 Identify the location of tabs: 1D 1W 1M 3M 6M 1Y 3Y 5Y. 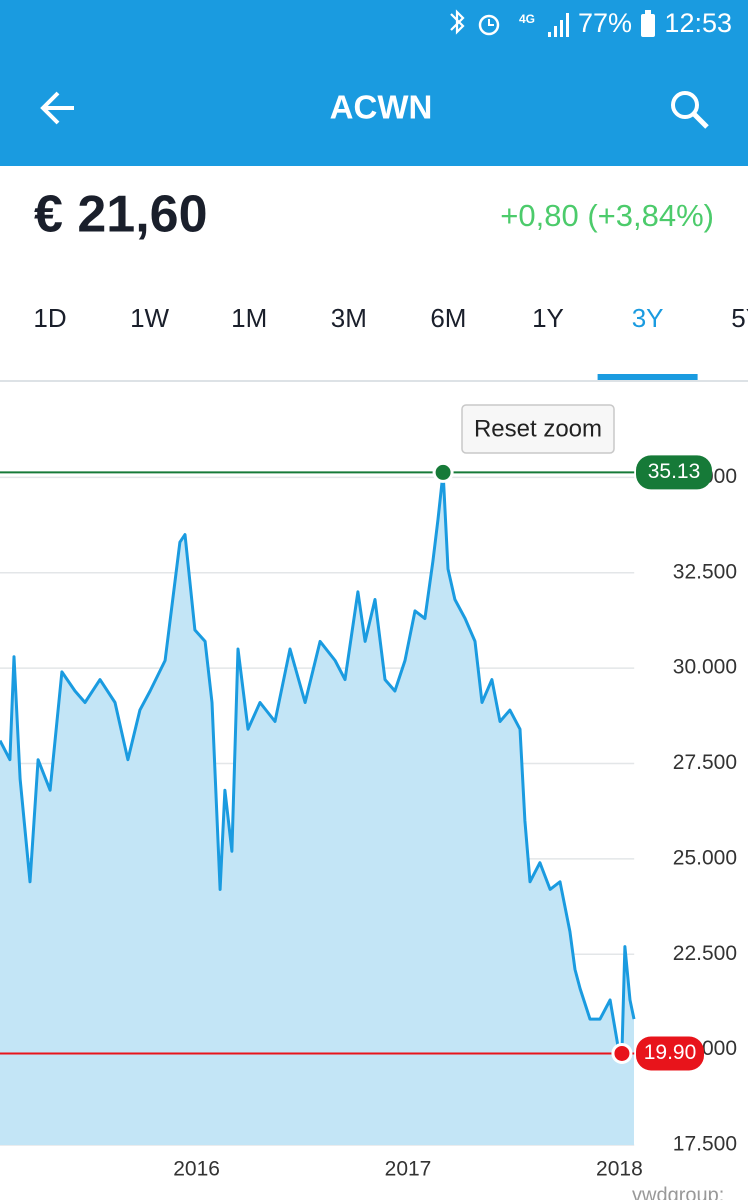
(390, 341).